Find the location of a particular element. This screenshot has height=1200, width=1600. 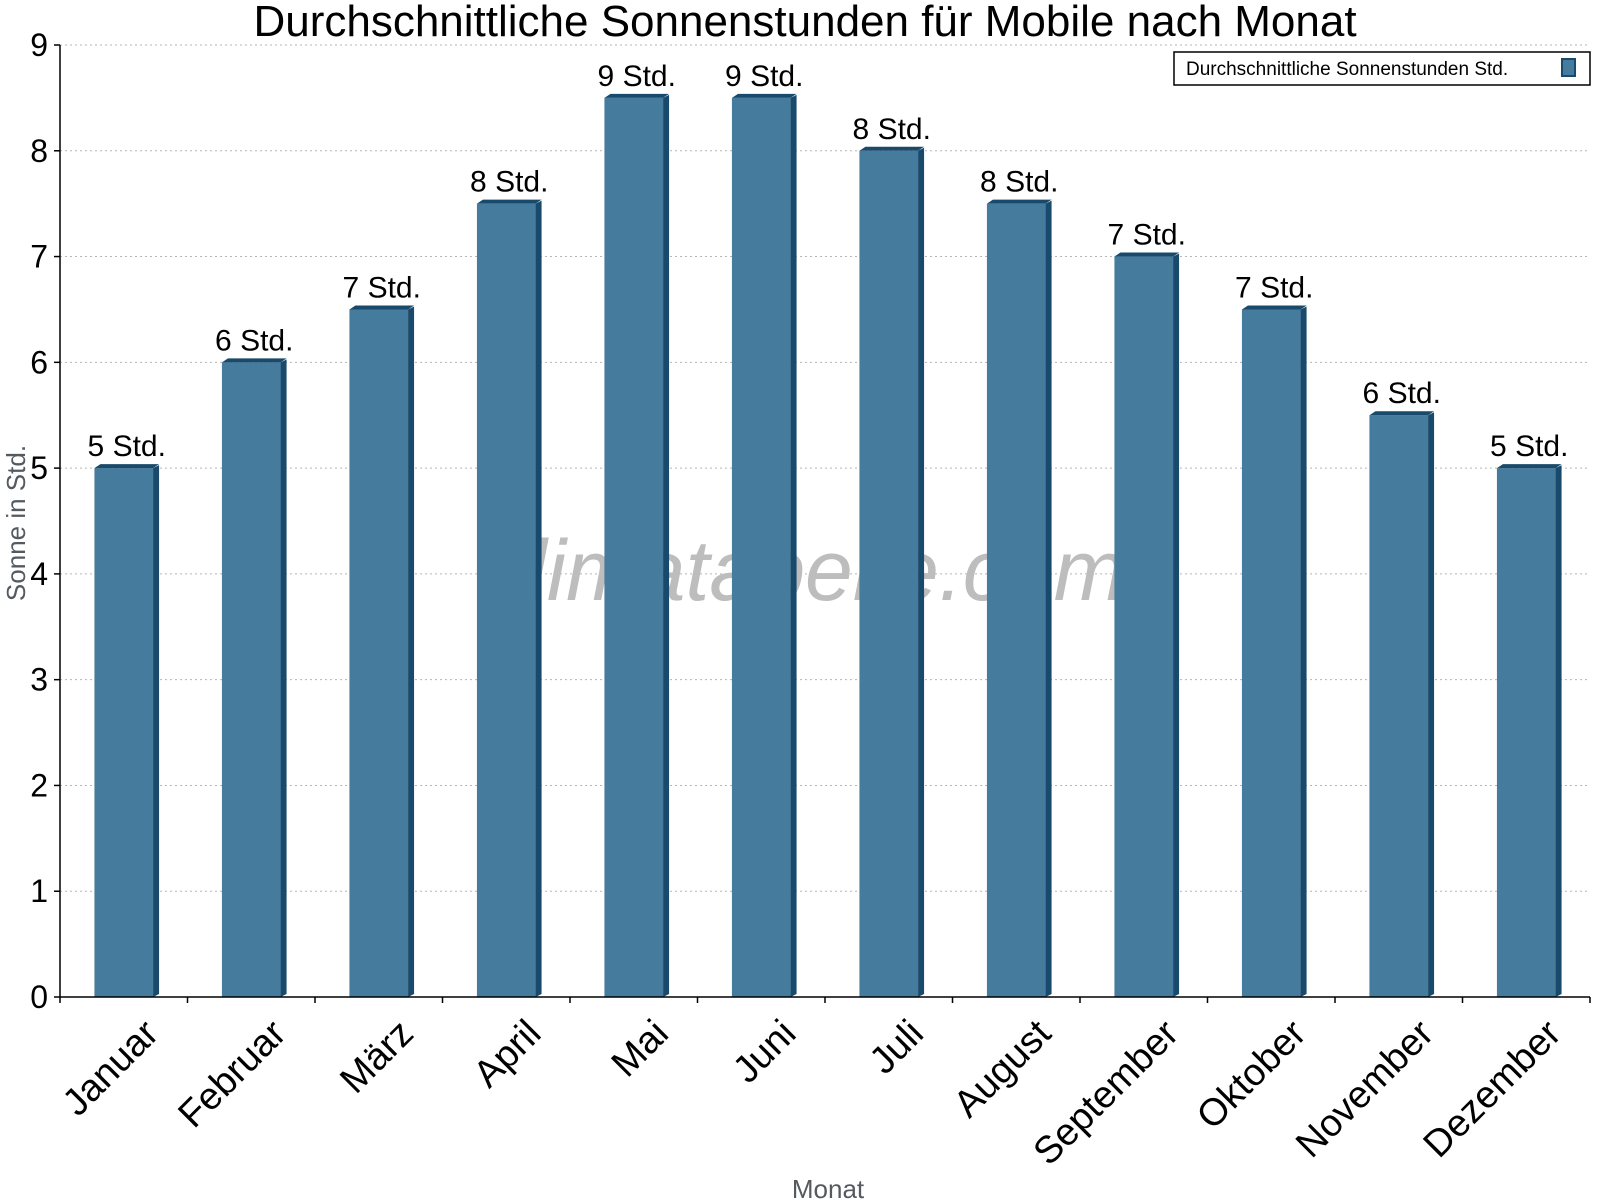

x-tick-label: Dezember is located at coordinates (1493, 1089).